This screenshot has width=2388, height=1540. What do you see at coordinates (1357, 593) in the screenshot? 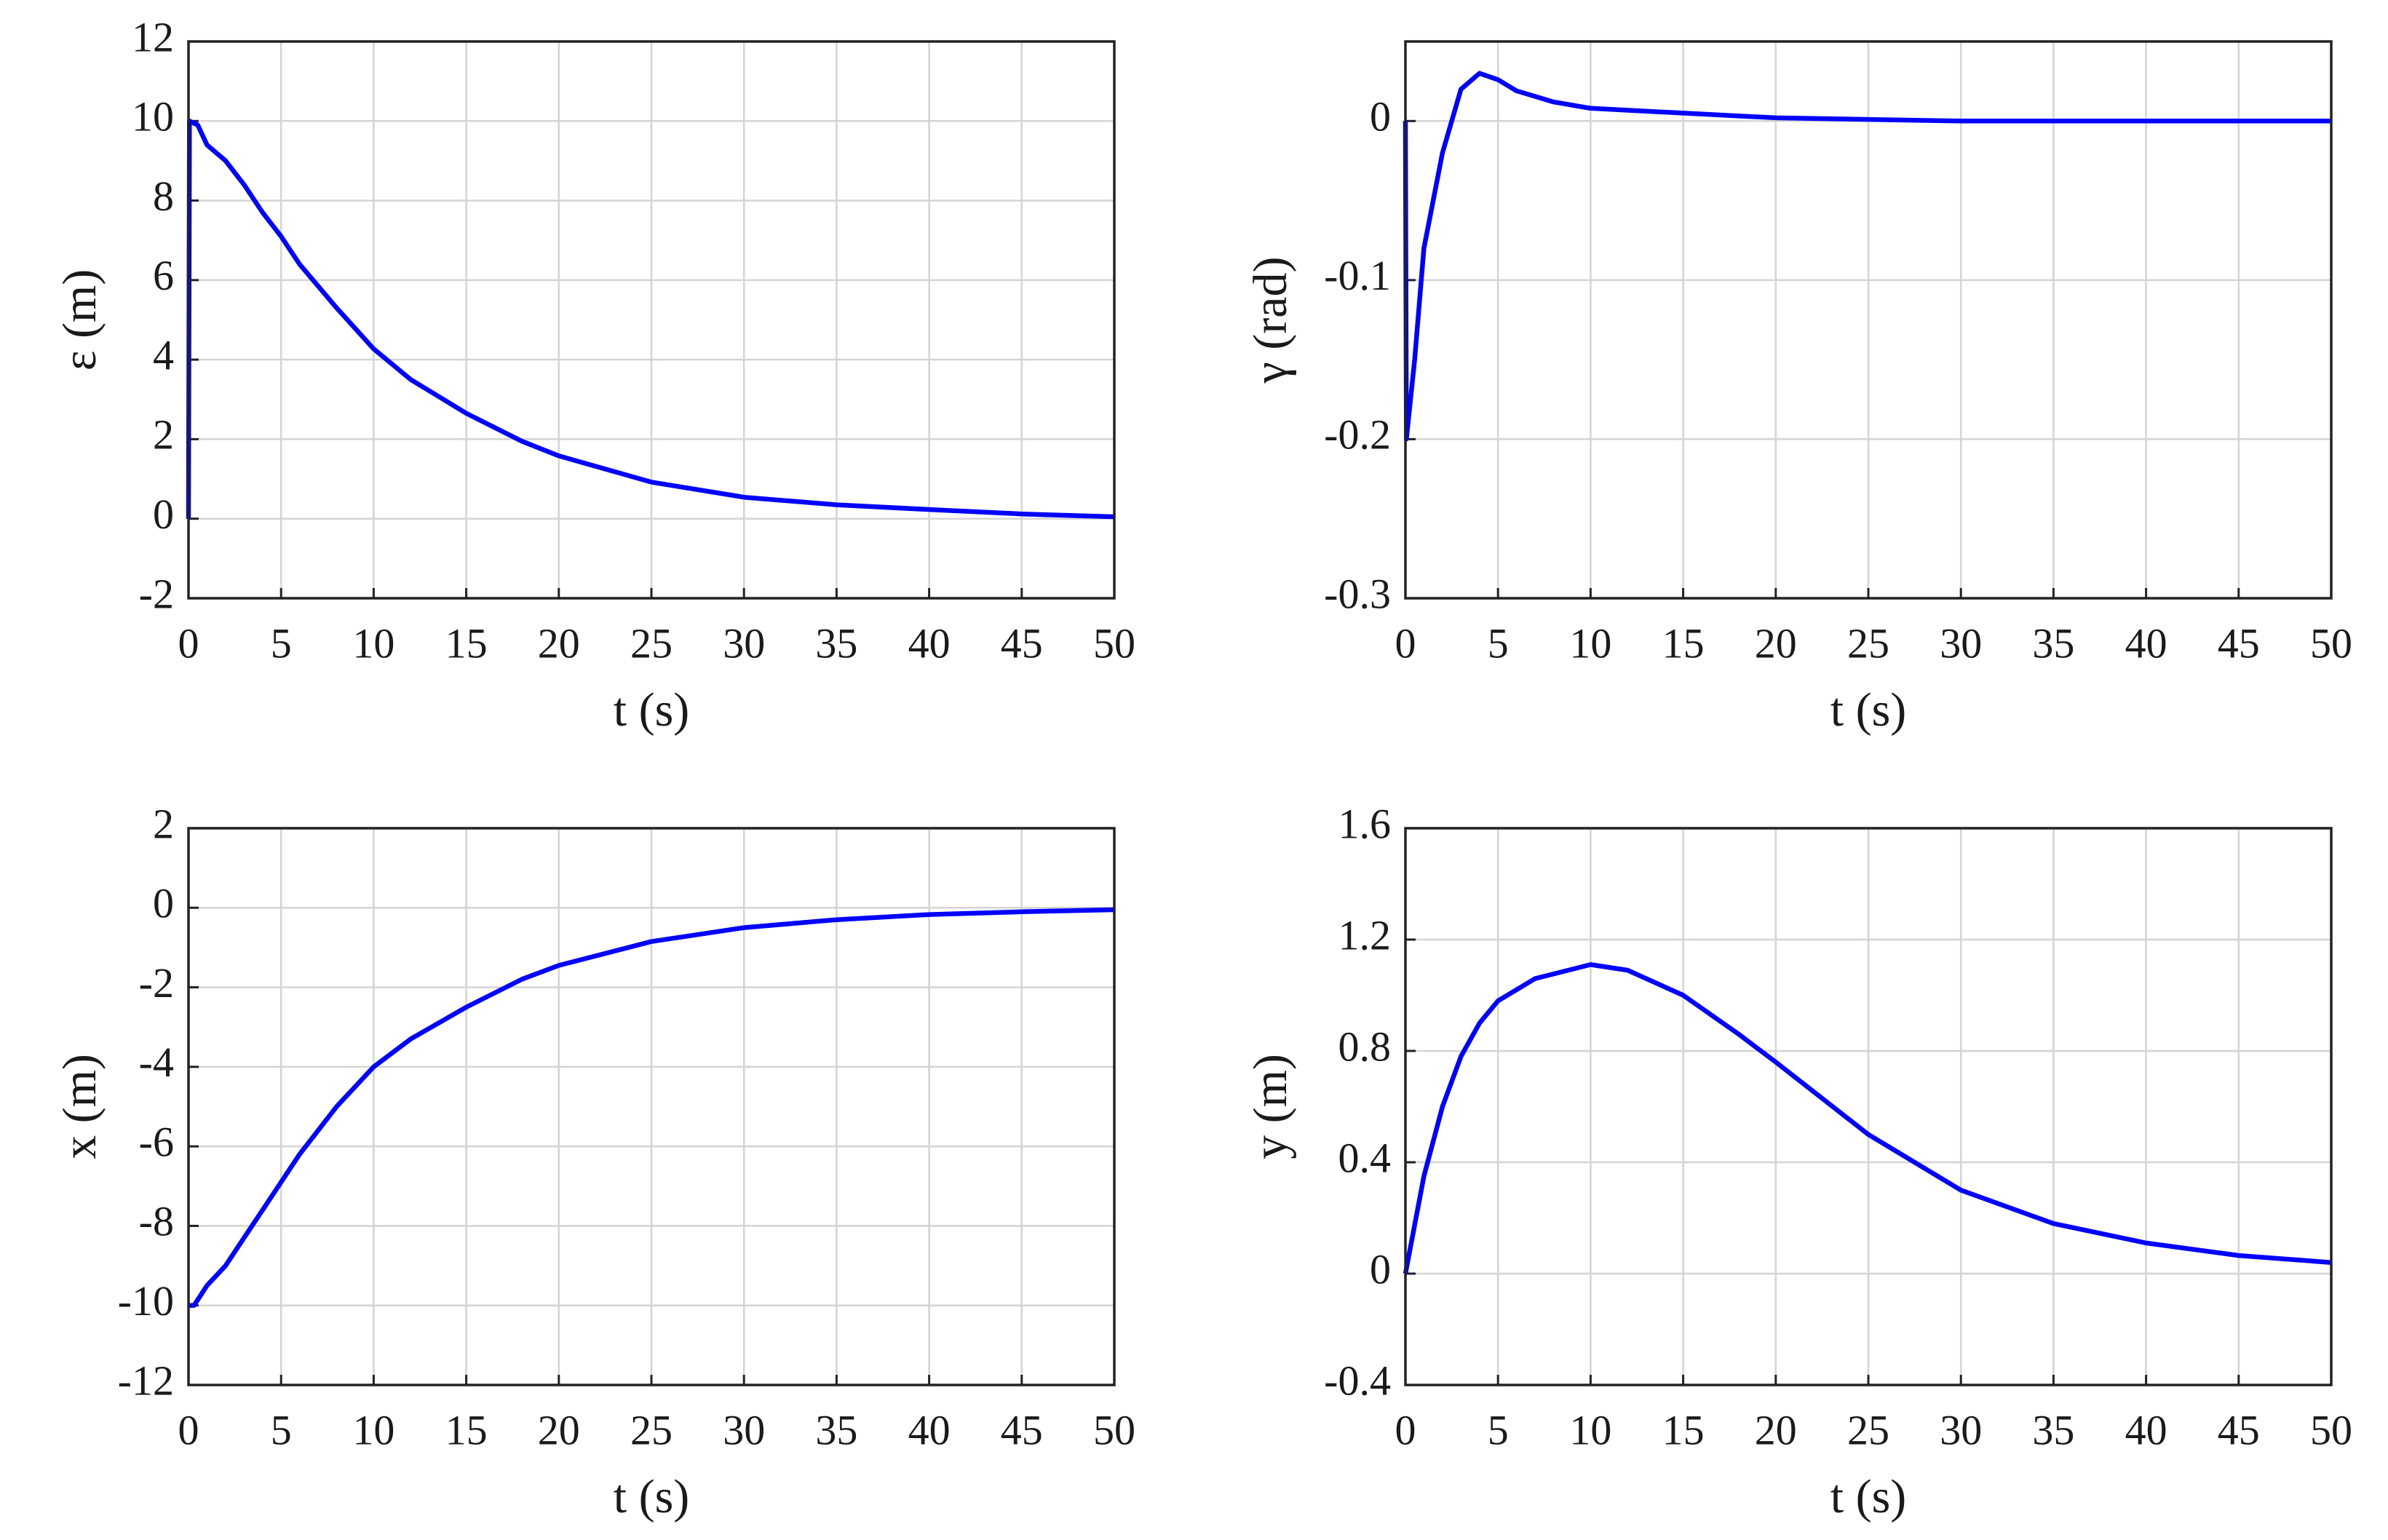
I see `y-tick-label: -0.3` at bounding box center [1357, 593].